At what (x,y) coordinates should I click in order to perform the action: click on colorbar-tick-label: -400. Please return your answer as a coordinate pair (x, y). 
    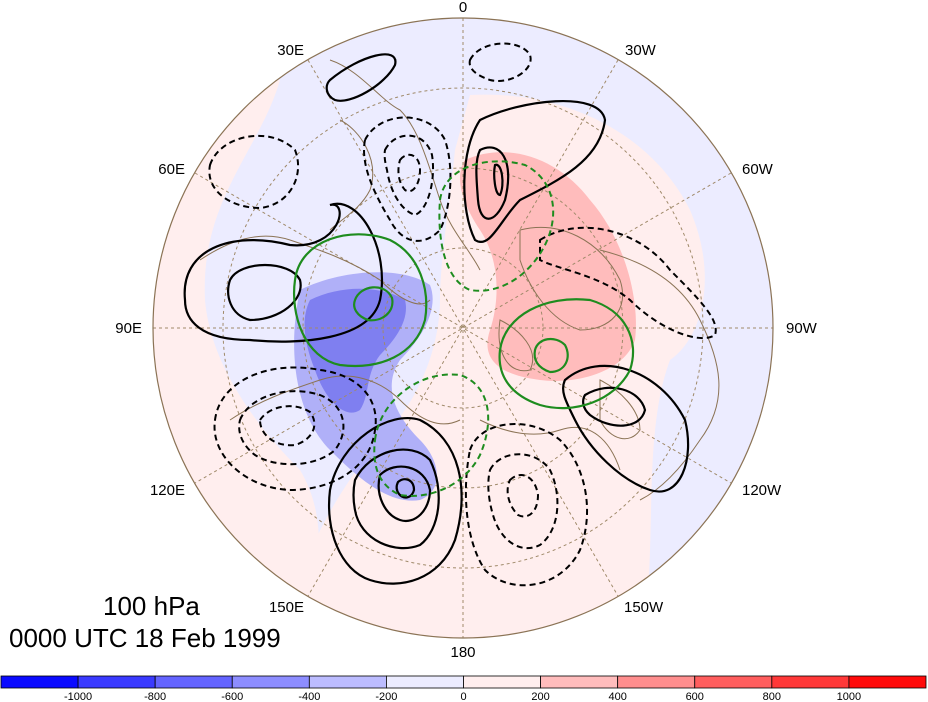
    Looking at the image, I should click on (309, 696).